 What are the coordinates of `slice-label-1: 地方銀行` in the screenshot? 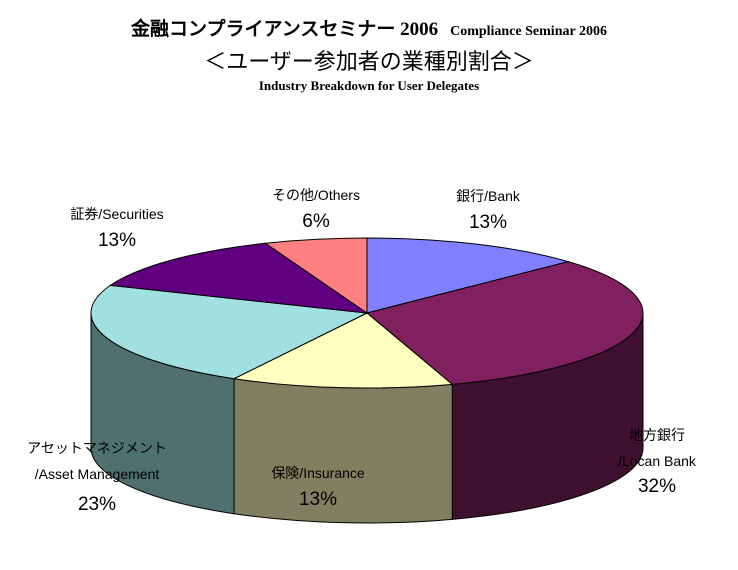 It's located at (657, 435).